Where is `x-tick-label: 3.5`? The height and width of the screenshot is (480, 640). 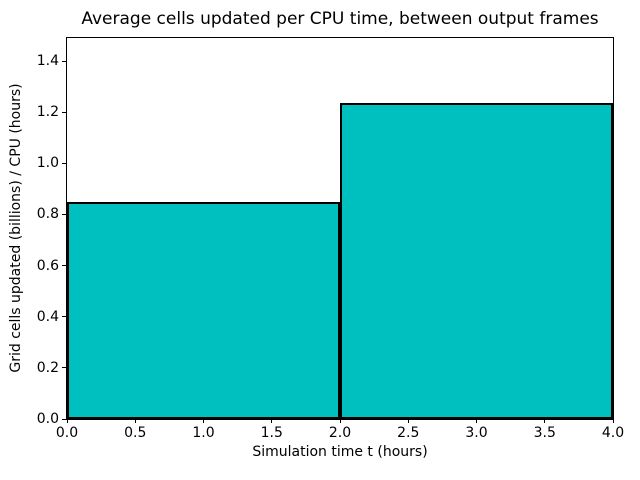
x-tick-label: 3.5 is located at coordinates (544, 433).